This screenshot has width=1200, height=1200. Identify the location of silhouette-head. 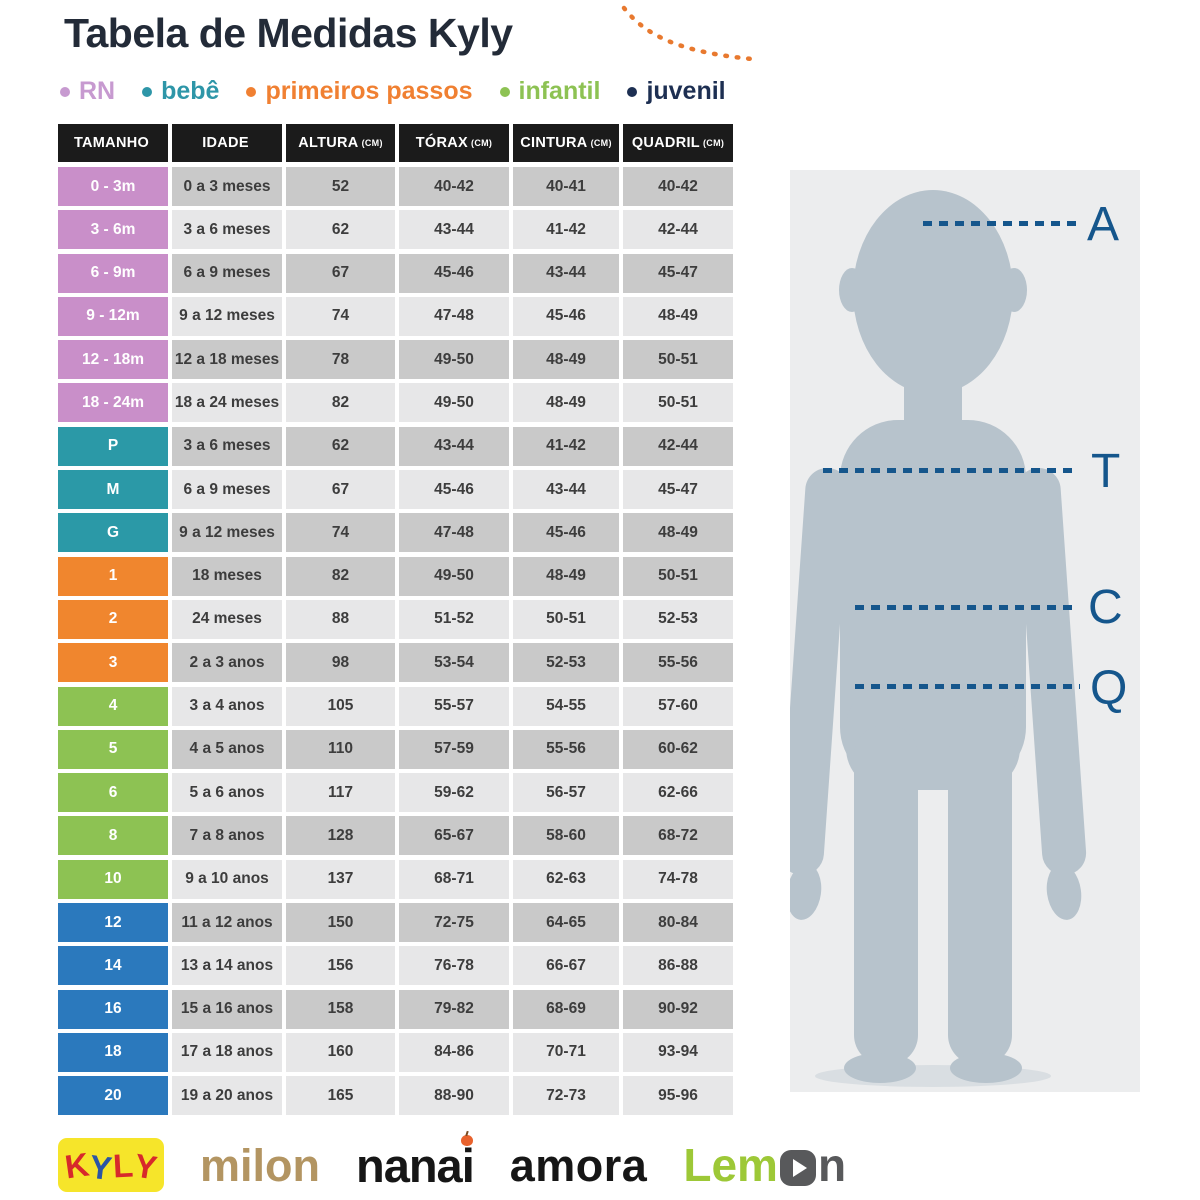
(933, 292).